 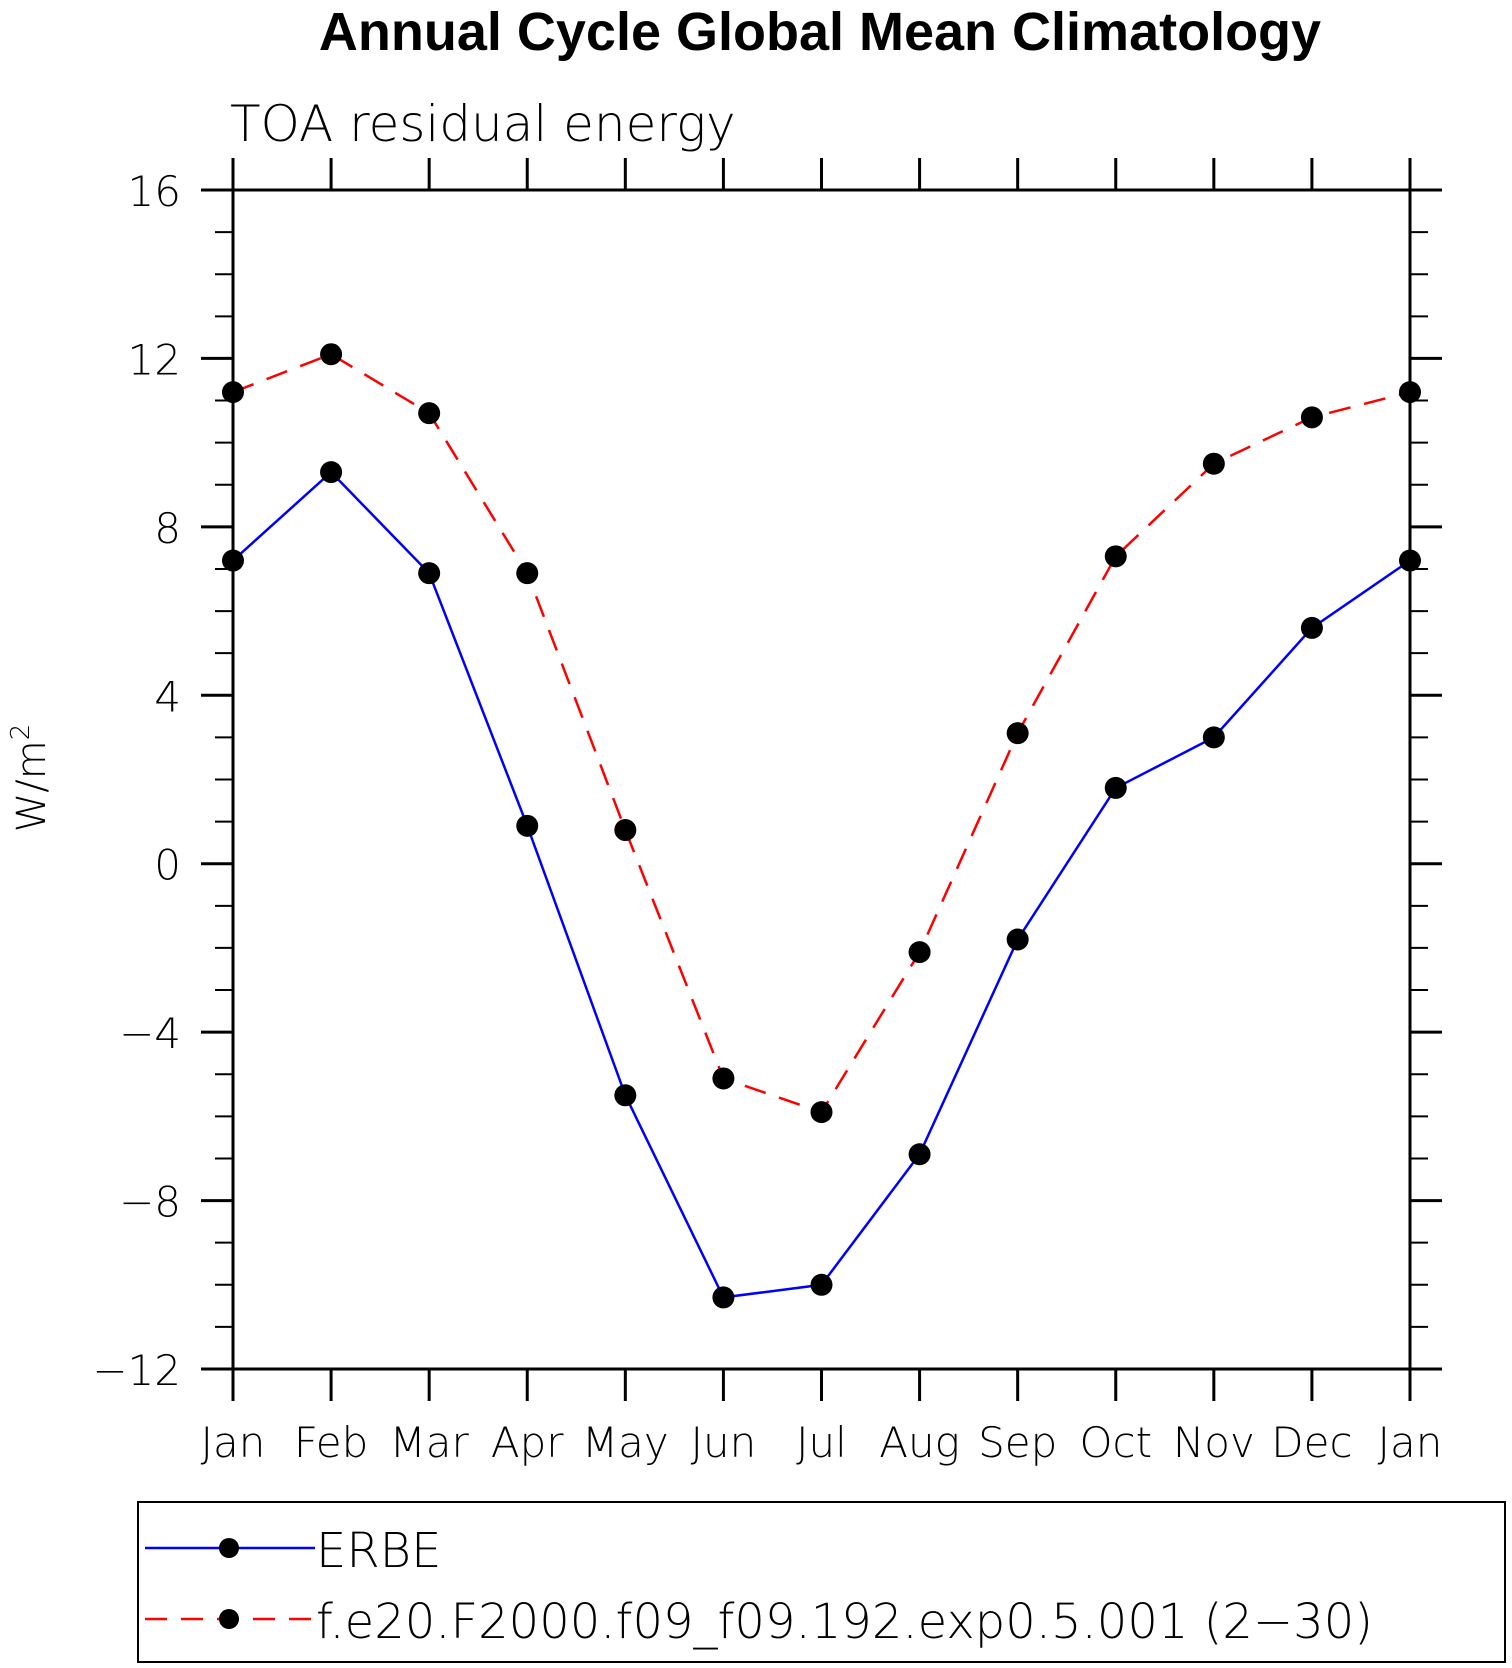 I want to click on y-tick-label: −12, so click(x=136, y=1370).